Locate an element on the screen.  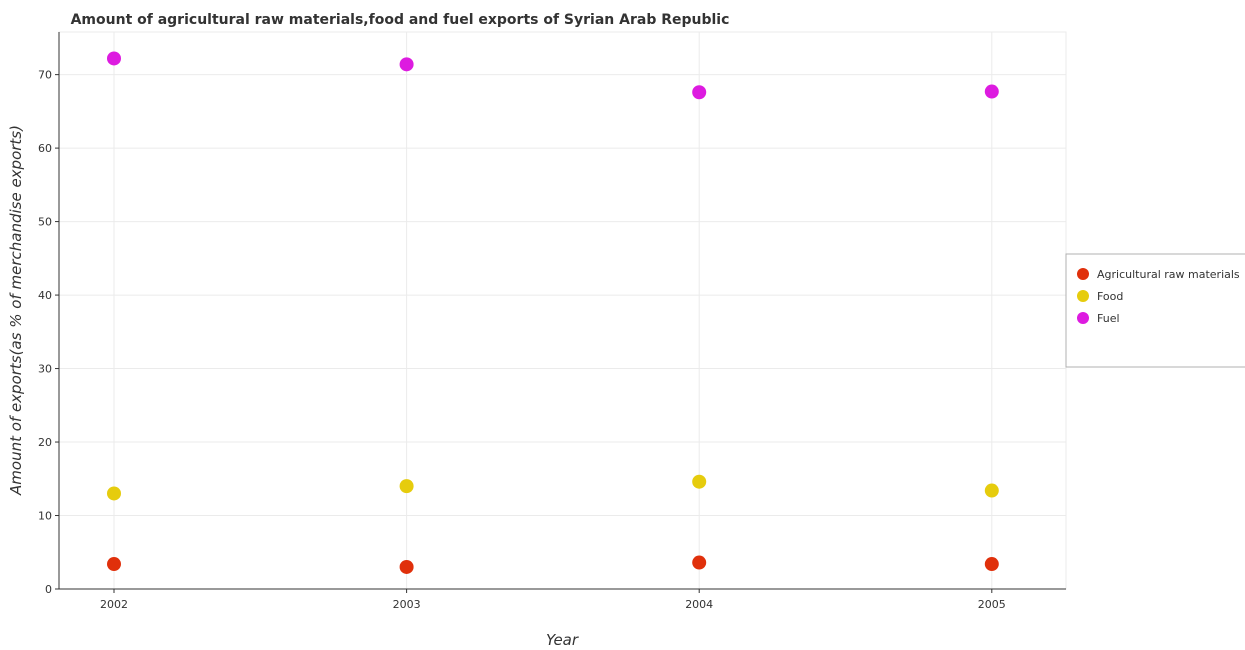
agricultural-raw-materials-point-2004 is located at coordinates (699, 562).